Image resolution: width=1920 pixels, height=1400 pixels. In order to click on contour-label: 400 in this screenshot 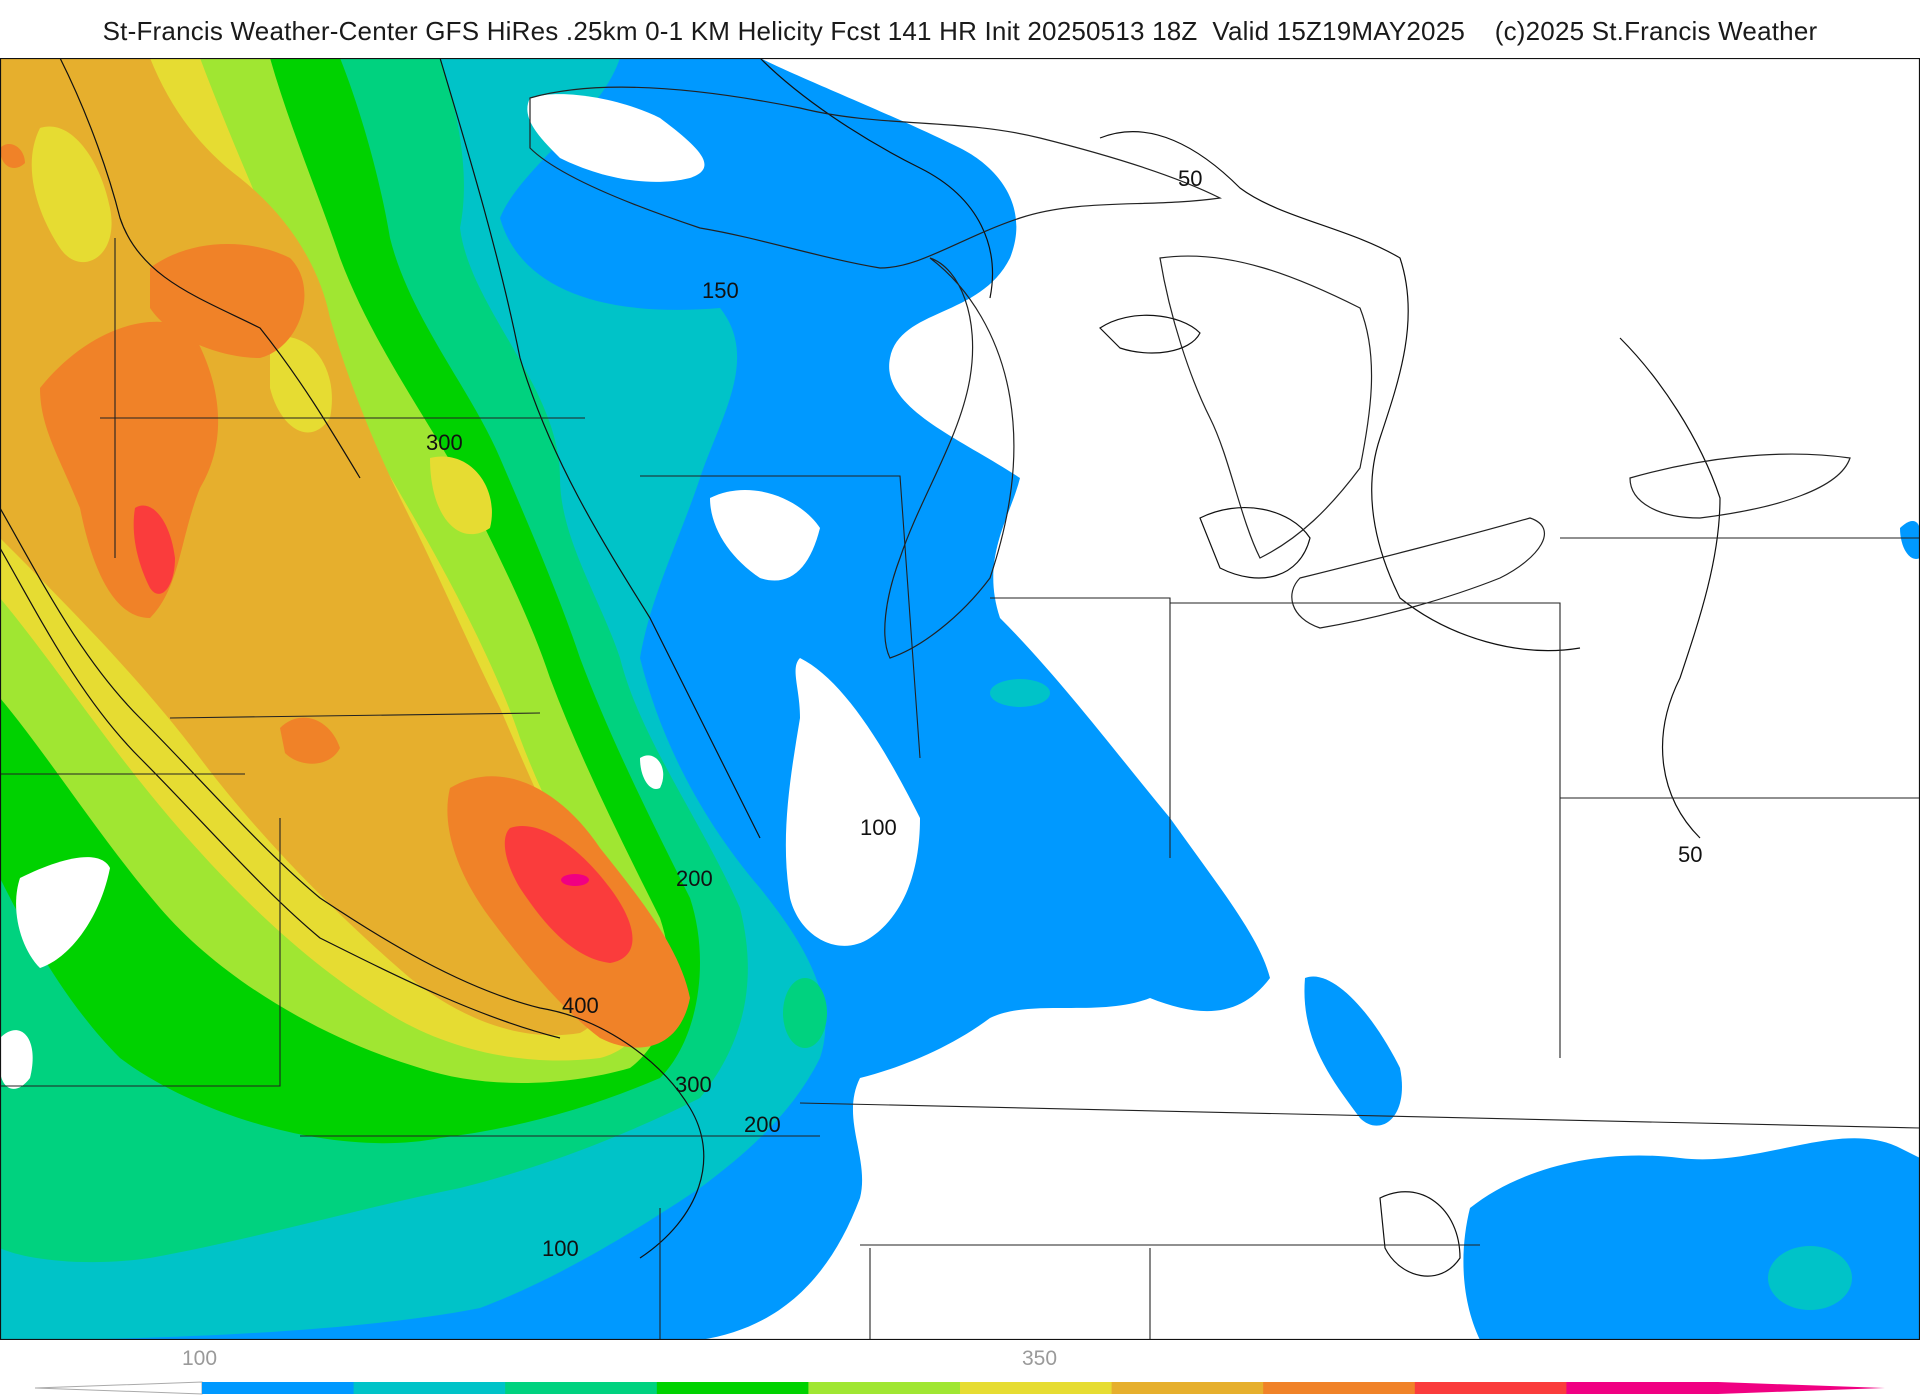, I will do `click(580, 1005)`.